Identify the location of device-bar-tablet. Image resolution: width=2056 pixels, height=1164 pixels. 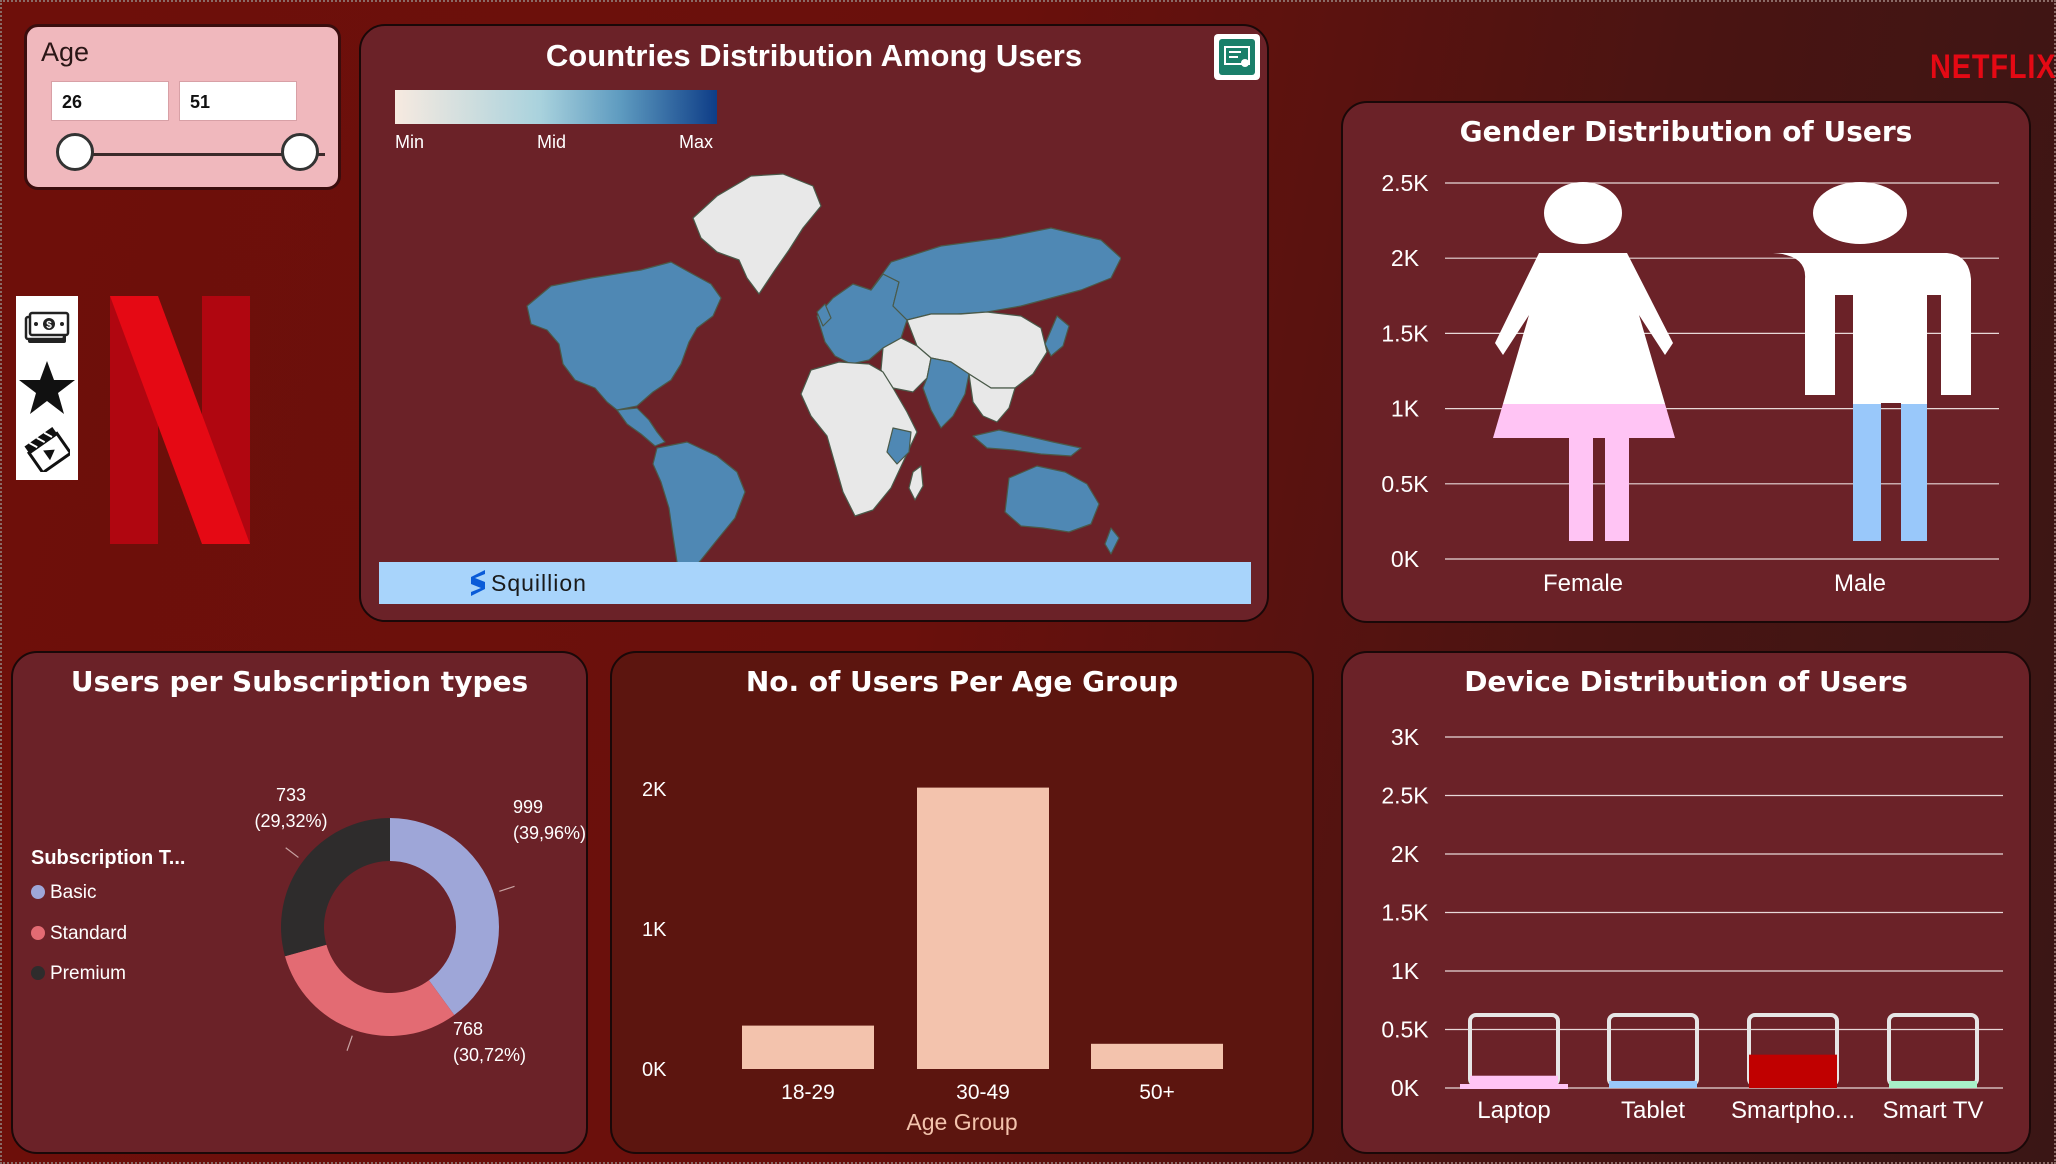
(1653, 1050).